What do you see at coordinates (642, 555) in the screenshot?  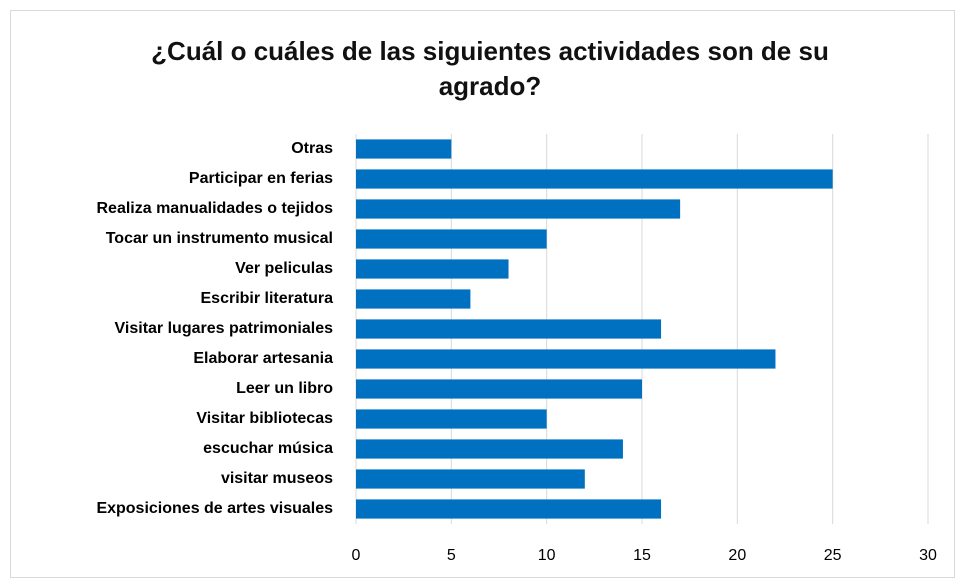 I see `x-tick-label: 15` at bounding box center [642, 555].